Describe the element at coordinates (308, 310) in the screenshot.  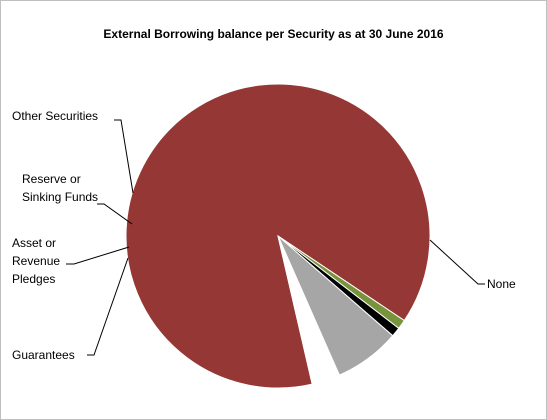
I see `pie-slice-other-securities` at that location.